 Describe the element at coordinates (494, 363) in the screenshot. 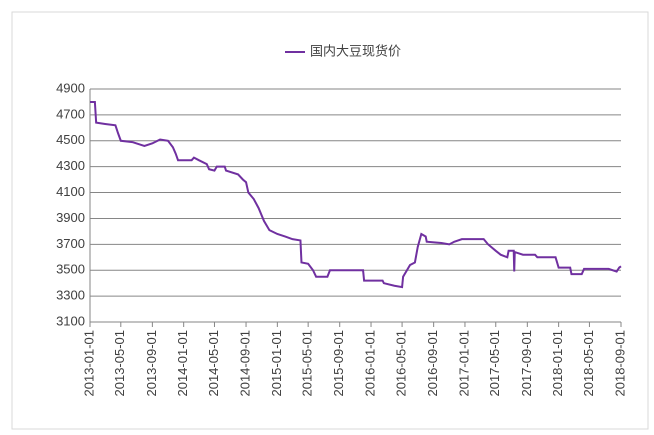

I see `x-tick-label: 2017-05-01` at that location.